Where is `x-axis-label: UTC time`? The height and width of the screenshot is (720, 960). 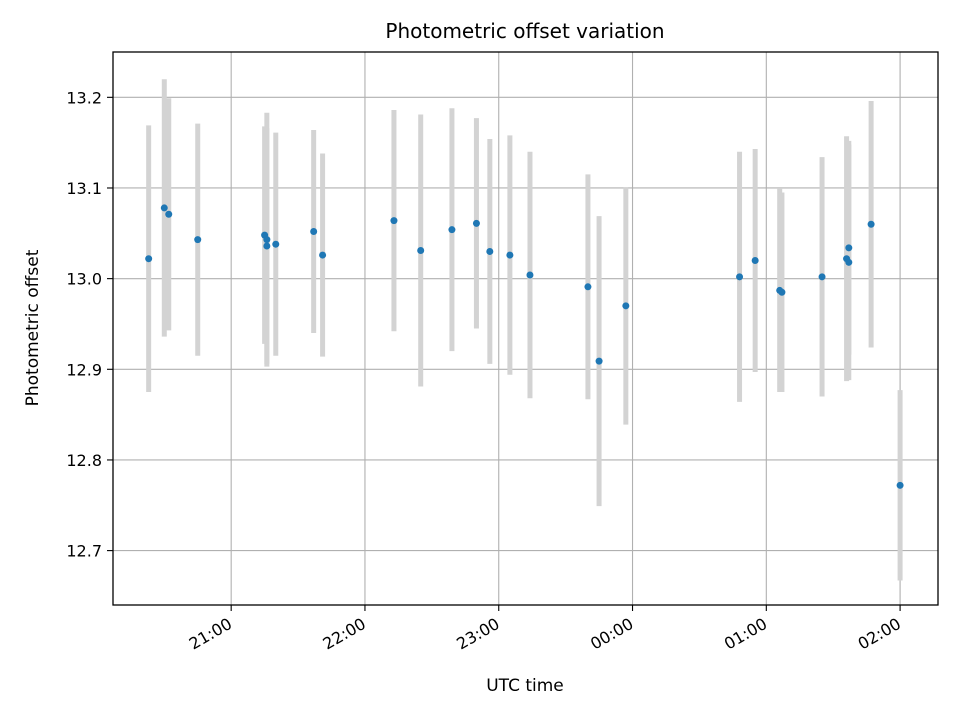
x-axis-label: UTC time is located at coordinates (525, 686).